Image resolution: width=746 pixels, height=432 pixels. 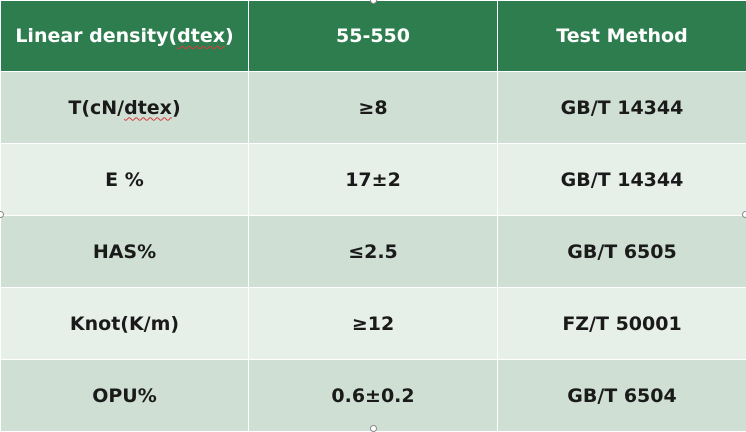 I want to click on header-cell-linear-density: Linear density(dtex), so click(x=125, y=36).